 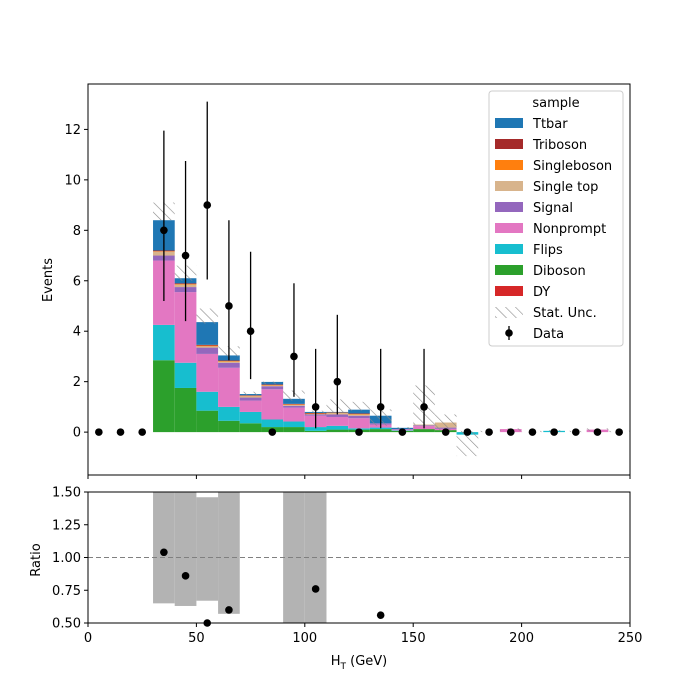 What do you see at coordinates (572, 166) in the screenshot?
I see `legend-label: Singleboson` at bounding box center [572, 166].